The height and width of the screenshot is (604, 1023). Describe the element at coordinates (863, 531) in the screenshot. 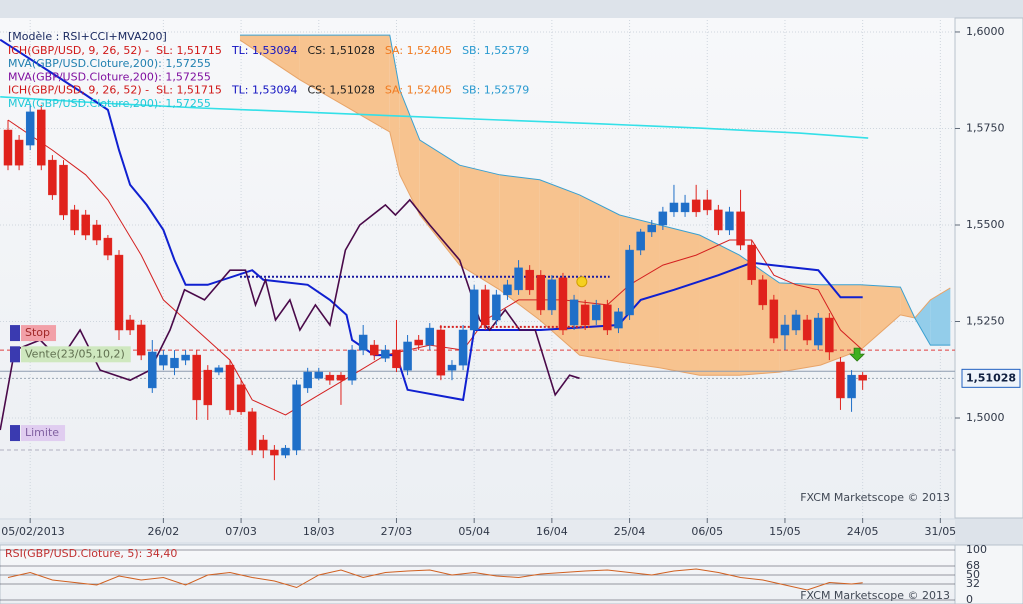

I see `x-tick-label: 24/05` at that location.